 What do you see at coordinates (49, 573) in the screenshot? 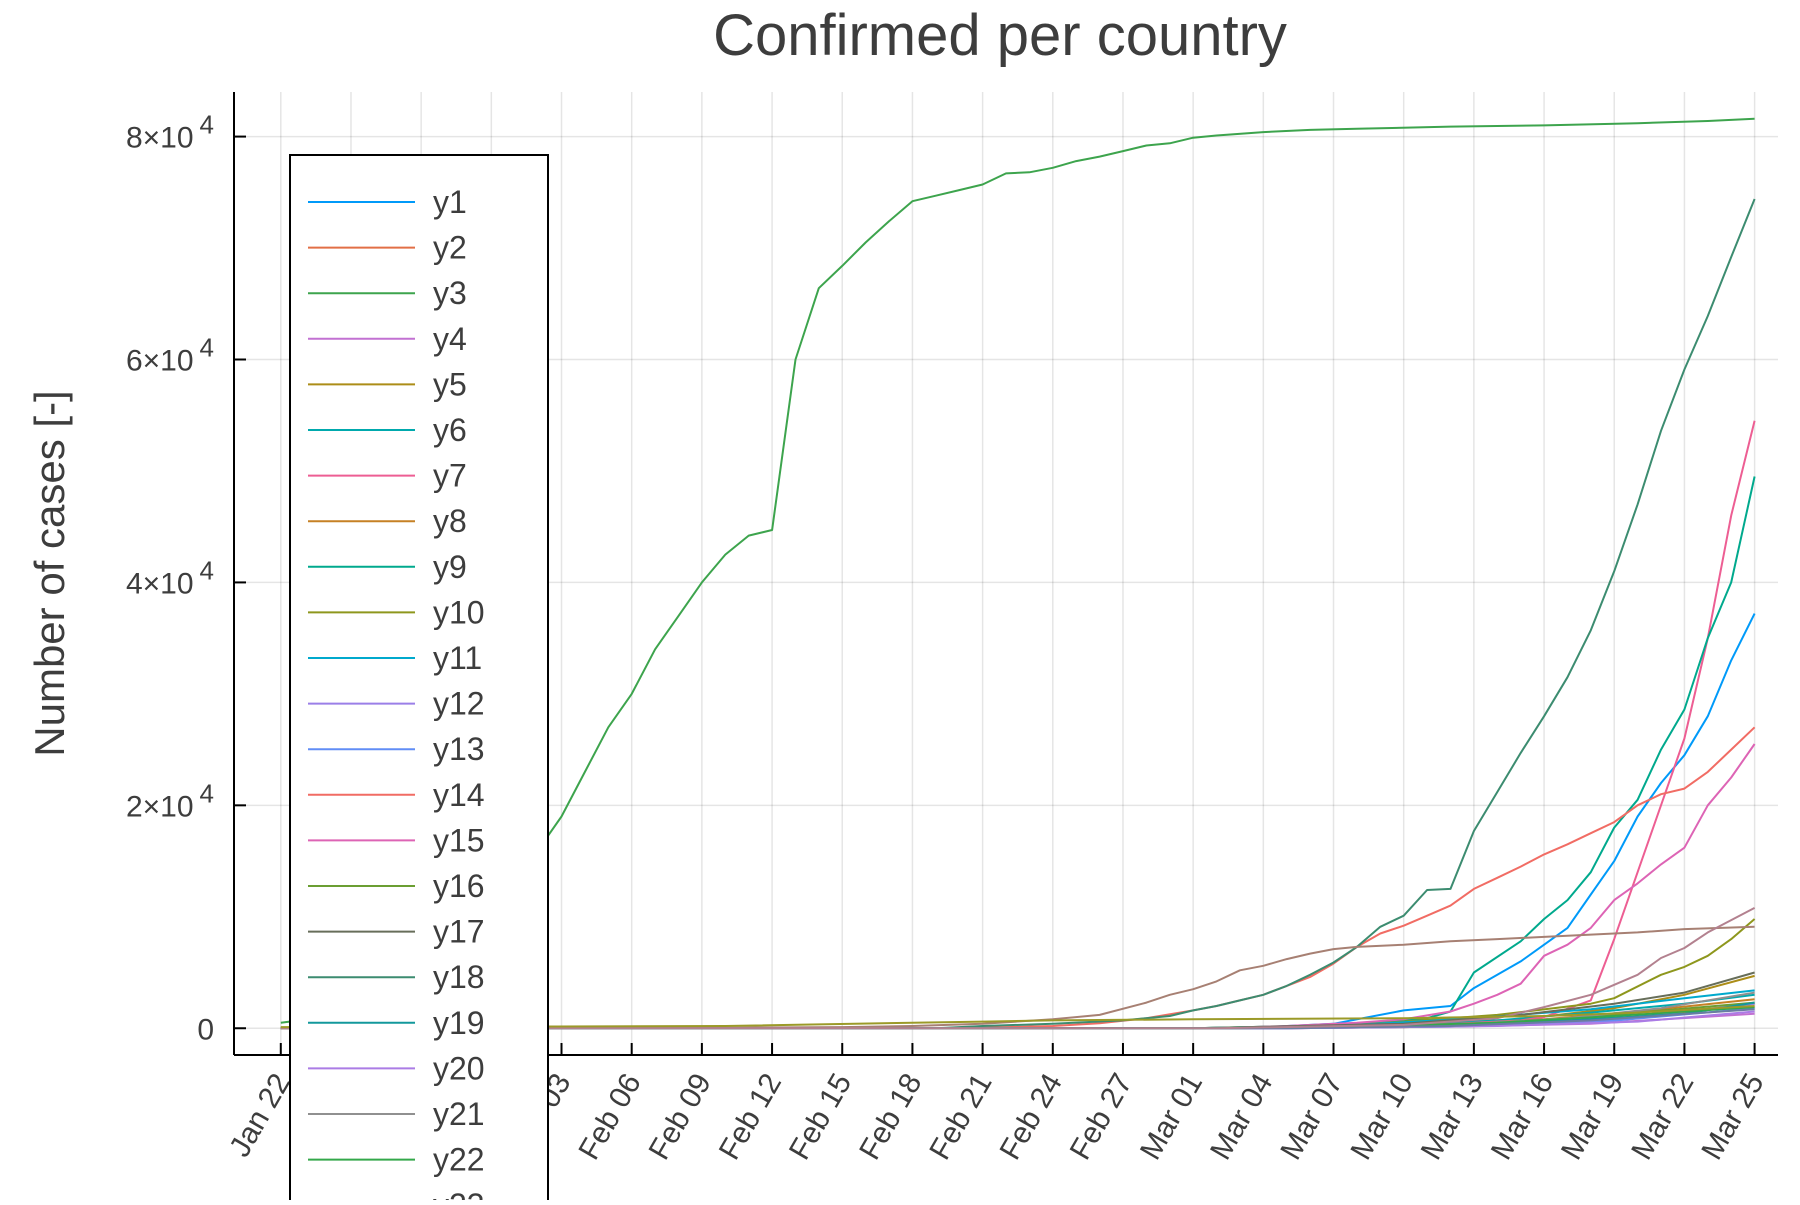
I see `y-axis-label: Number of cases [-]` at bounding box center [49, 573].